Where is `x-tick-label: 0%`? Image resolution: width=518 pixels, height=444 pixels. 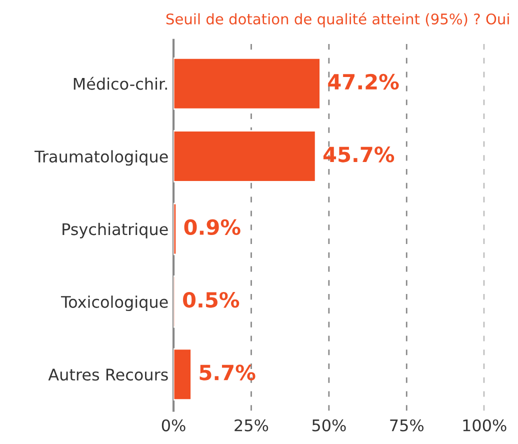 x-tick-label: 0% is located at coordinates (174, 425).